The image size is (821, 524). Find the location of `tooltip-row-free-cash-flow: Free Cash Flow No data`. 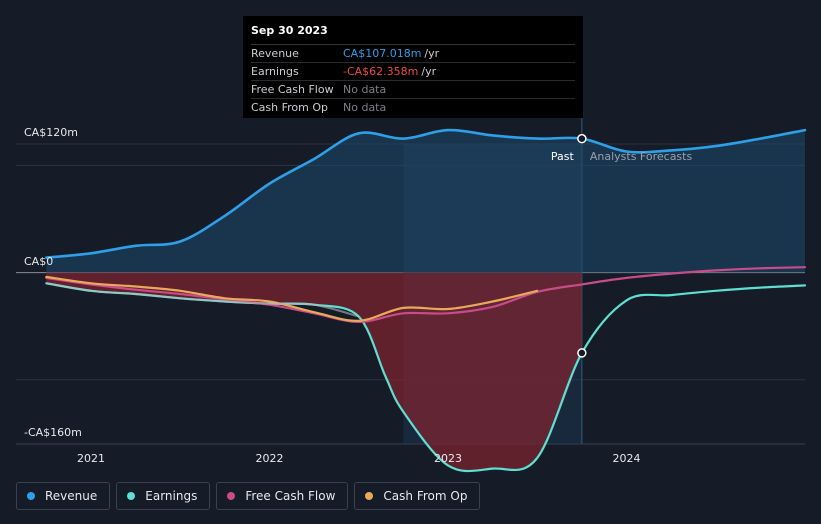

tooltip-row-free-cash-flow: Free Cash Flow No data is located at coordinates (413, 90).